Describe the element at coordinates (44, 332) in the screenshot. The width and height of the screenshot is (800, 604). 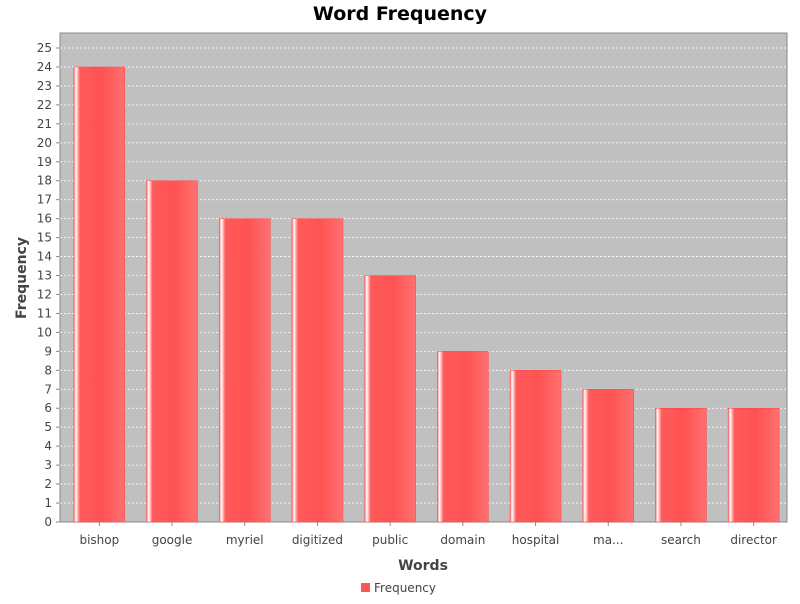
I see `y-tick-label: 10` at that location.